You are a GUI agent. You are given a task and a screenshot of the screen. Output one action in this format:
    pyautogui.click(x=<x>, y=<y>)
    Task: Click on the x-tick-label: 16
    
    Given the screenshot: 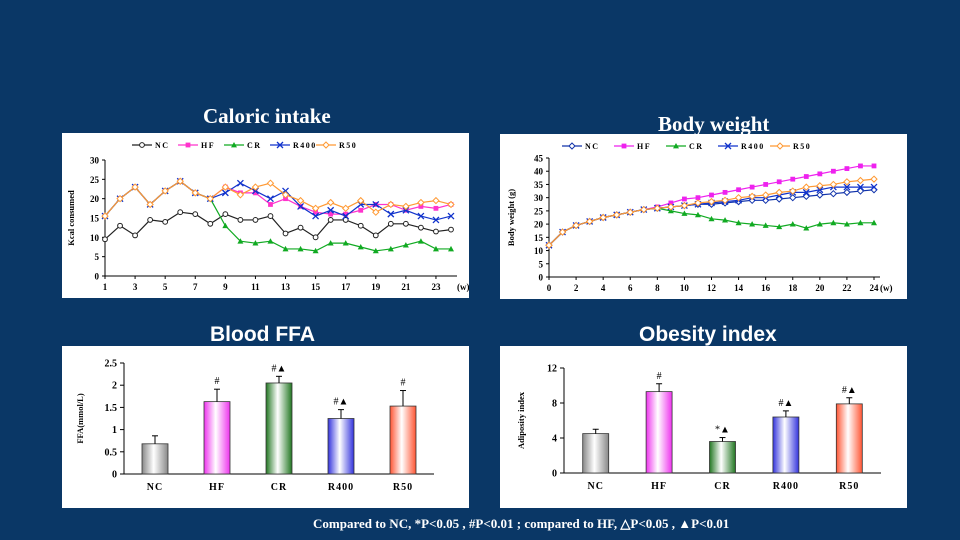 What is the action you would take?
    pyautogui.click(x=766, y=288)
    